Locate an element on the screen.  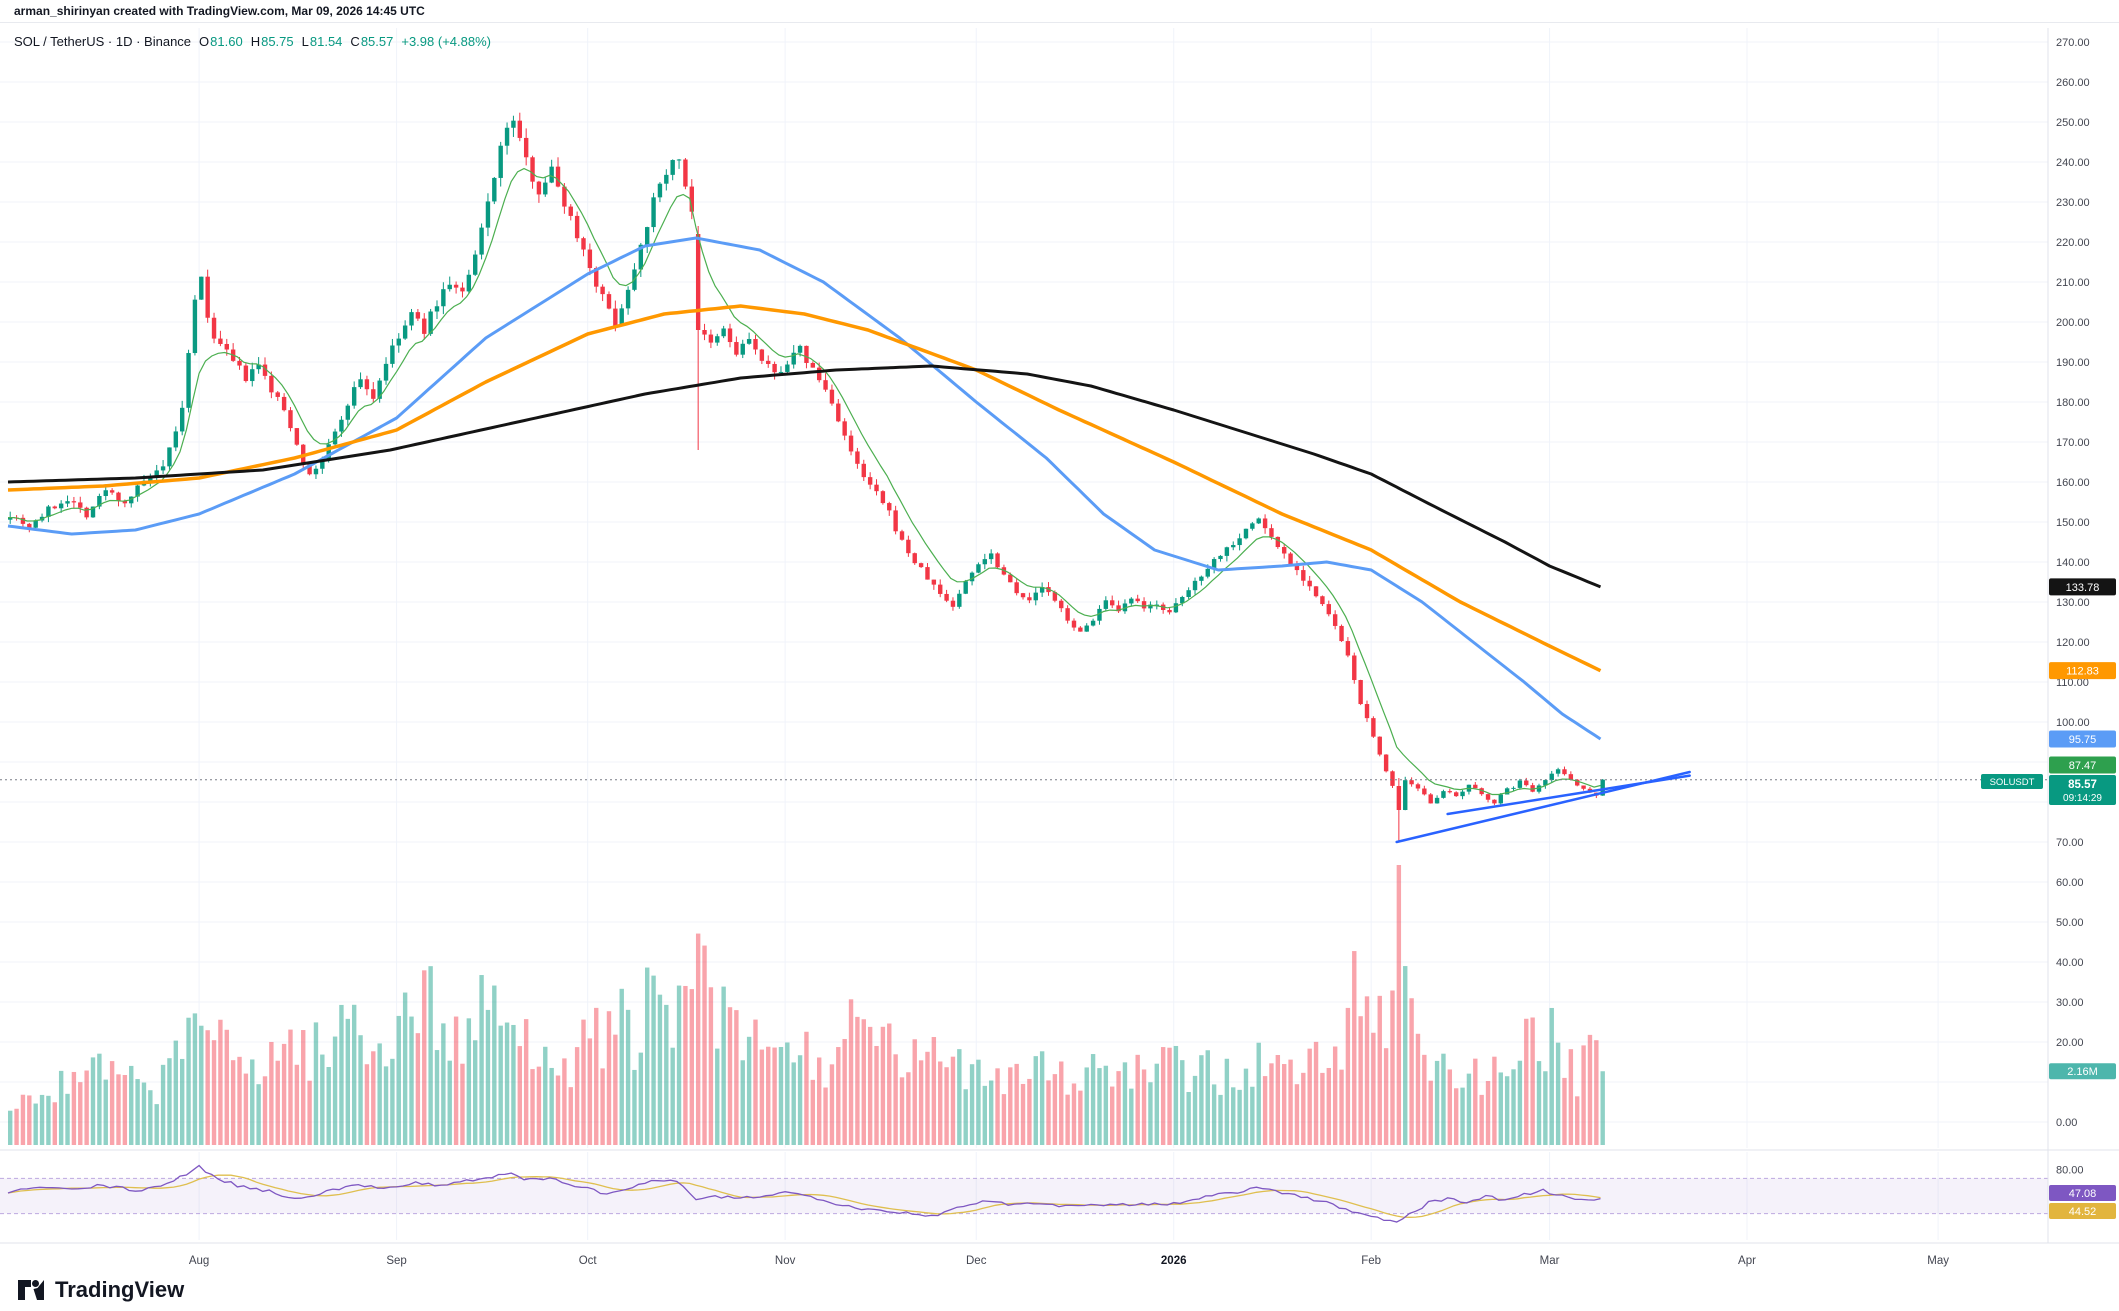
ma-orange-tag: 112.83 is located at coordinates (2082, 671).